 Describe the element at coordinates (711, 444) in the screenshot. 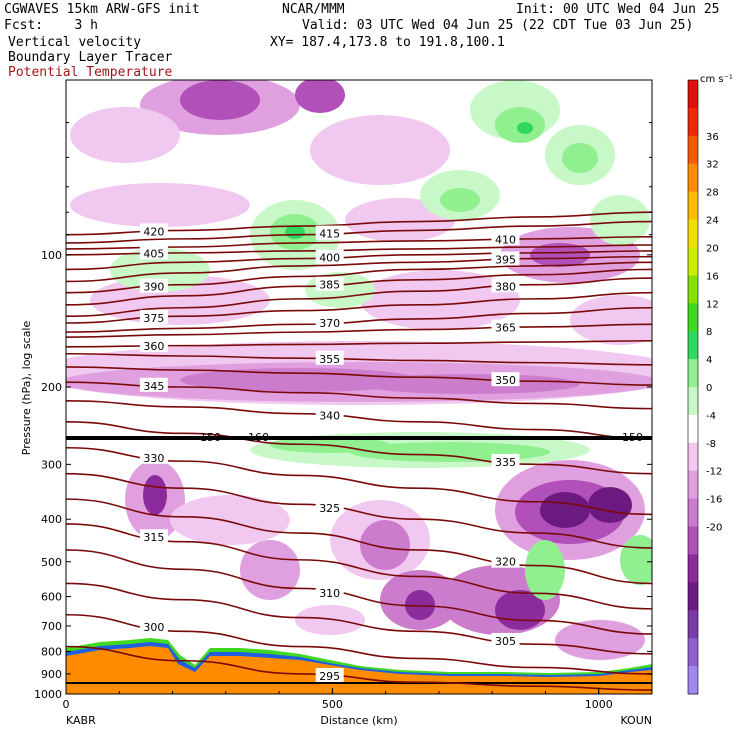

I see `colorbar-tick-label: -8` at that location.